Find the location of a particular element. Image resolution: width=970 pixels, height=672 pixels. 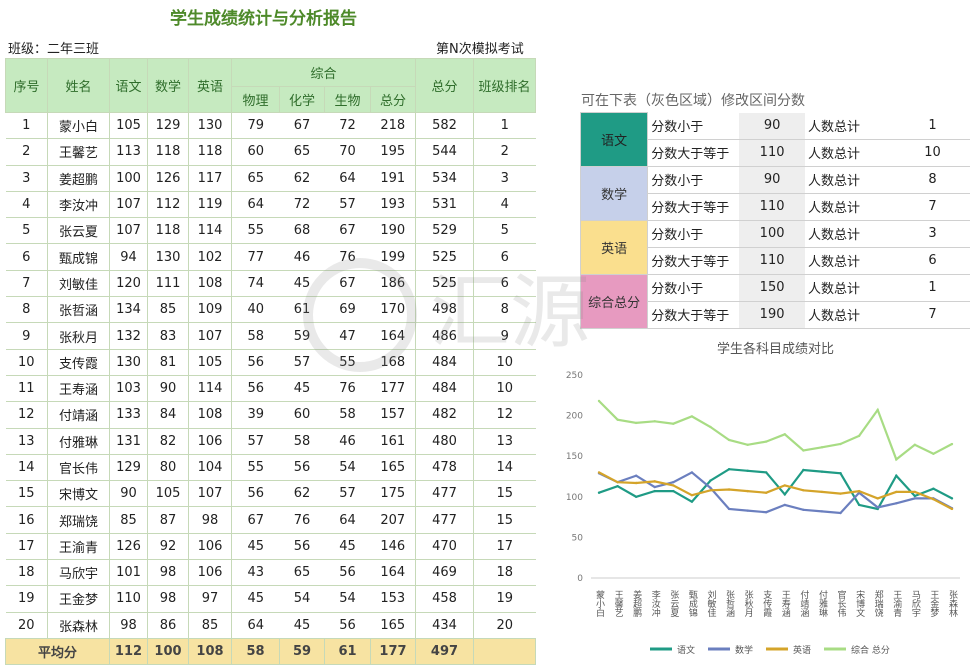

cell-combined-total: 199 is located at coordinates (393, 257).